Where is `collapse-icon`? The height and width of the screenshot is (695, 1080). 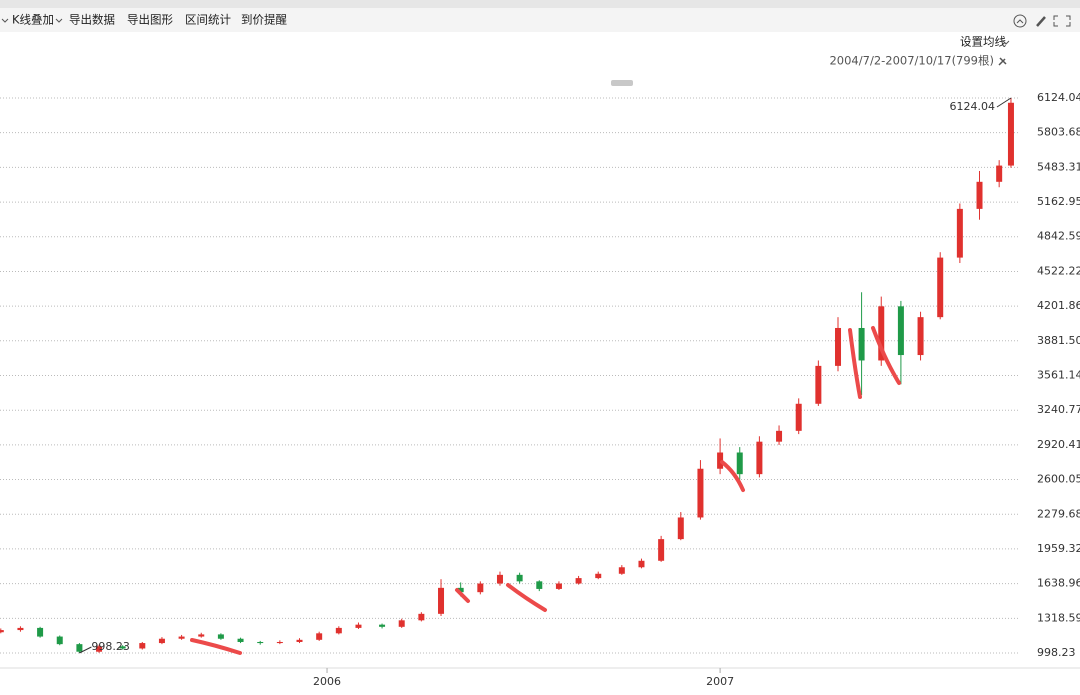
collapse-icon is located at coordinates (1020, 21).